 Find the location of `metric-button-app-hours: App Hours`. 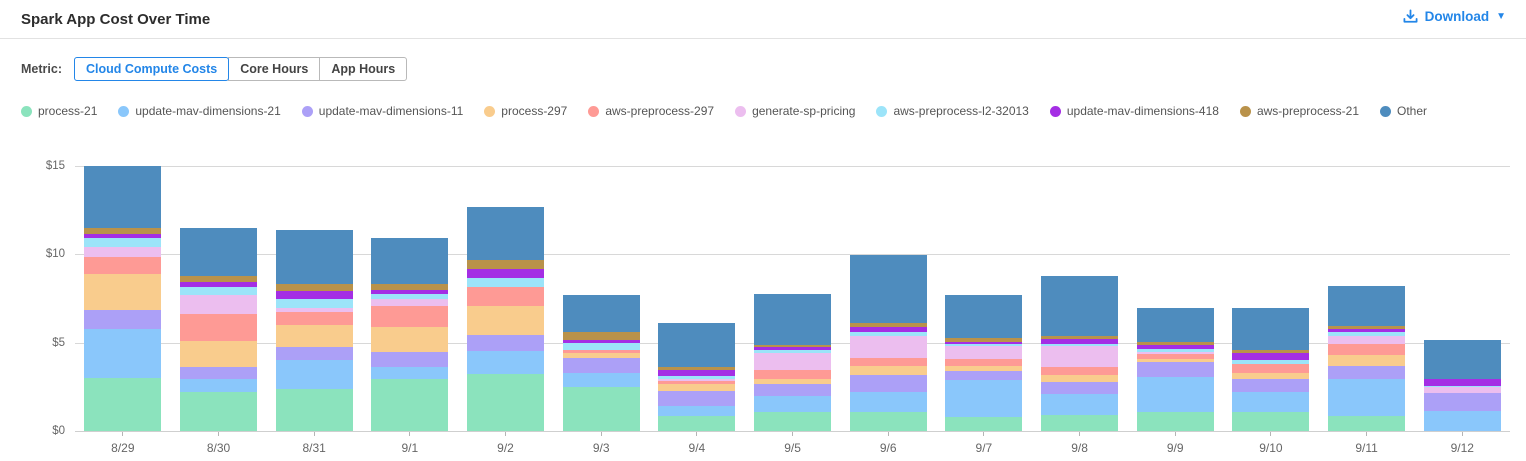

metric-button-app-hours: App Hours is located at coordinates (363, 69).